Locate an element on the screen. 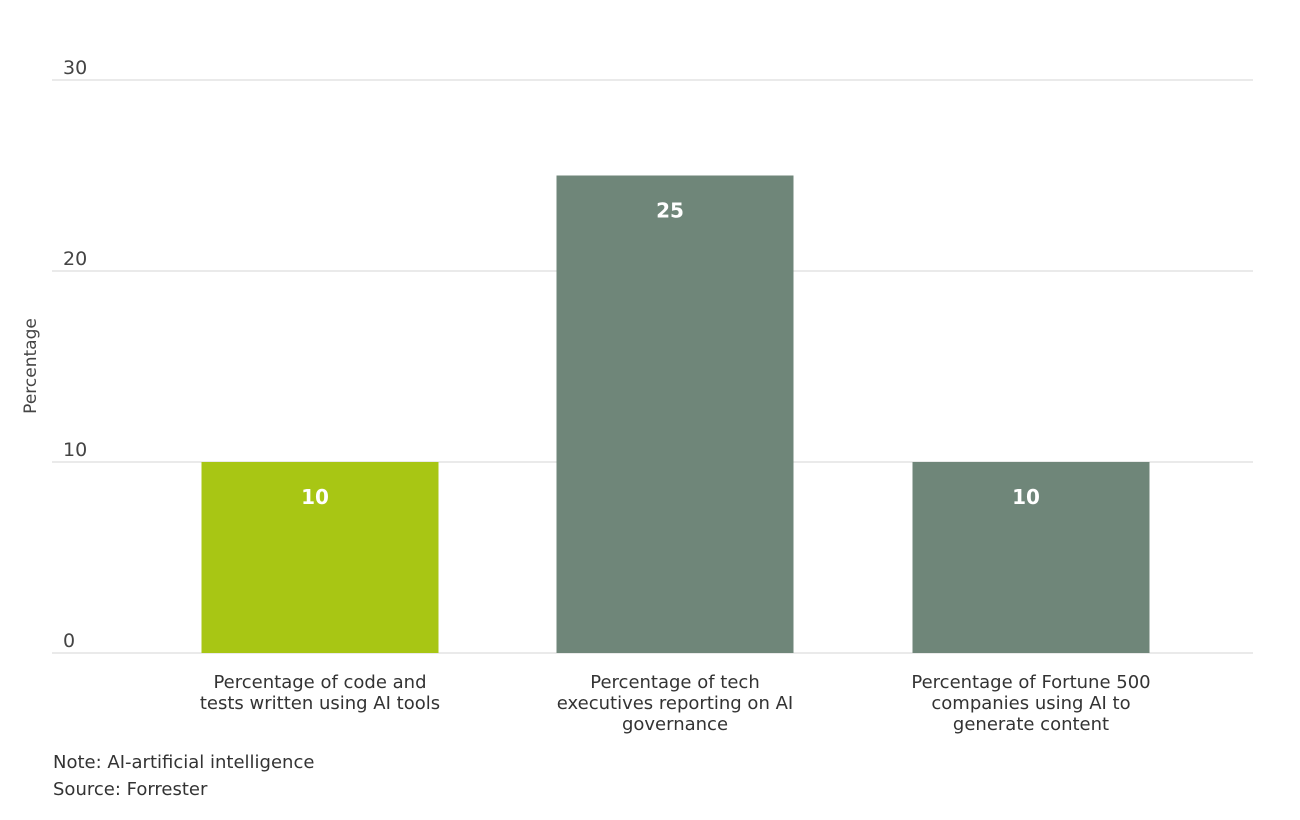 This screenshot has width=1300, height=820. x-tick-label: generate content is located at coordinates (1031, 724).